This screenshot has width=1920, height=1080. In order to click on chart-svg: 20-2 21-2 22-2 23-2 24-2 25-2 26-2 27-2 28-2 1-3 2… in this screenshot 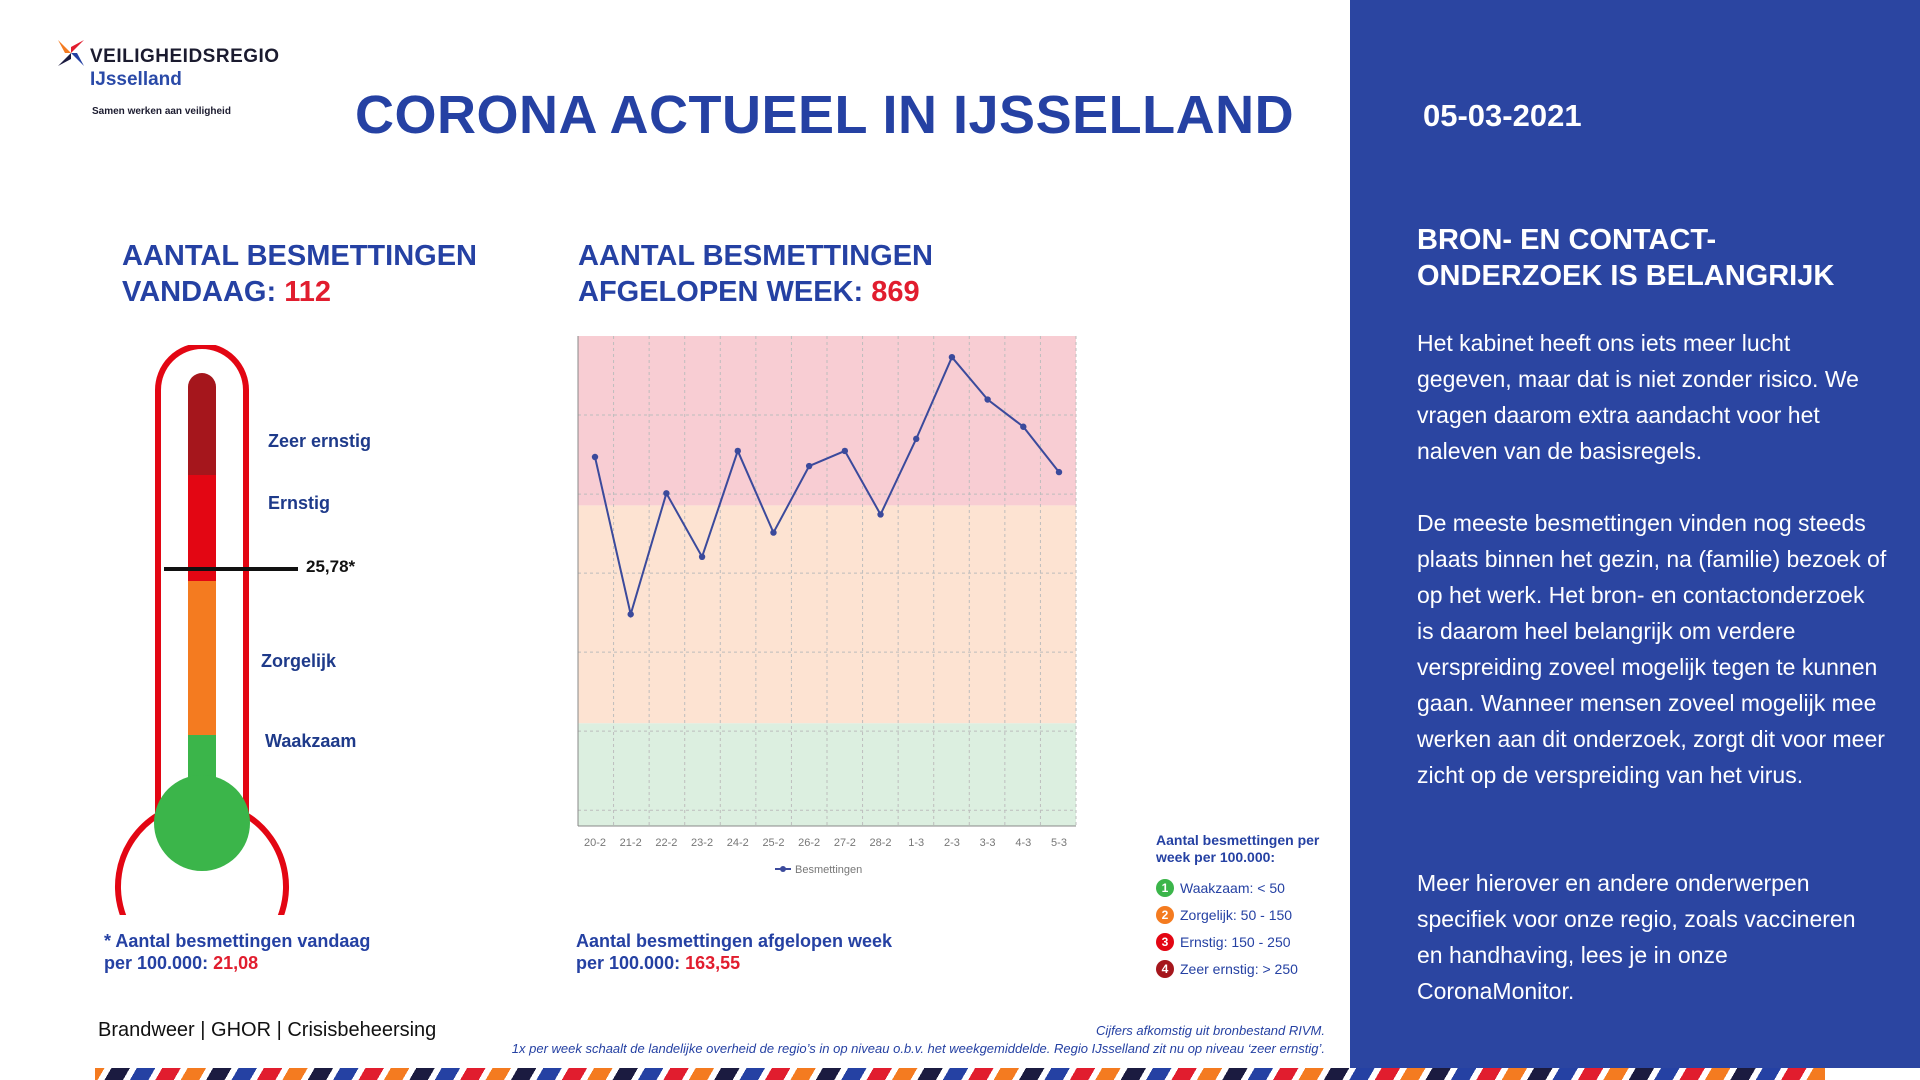, I will do `click(827, 606)`.